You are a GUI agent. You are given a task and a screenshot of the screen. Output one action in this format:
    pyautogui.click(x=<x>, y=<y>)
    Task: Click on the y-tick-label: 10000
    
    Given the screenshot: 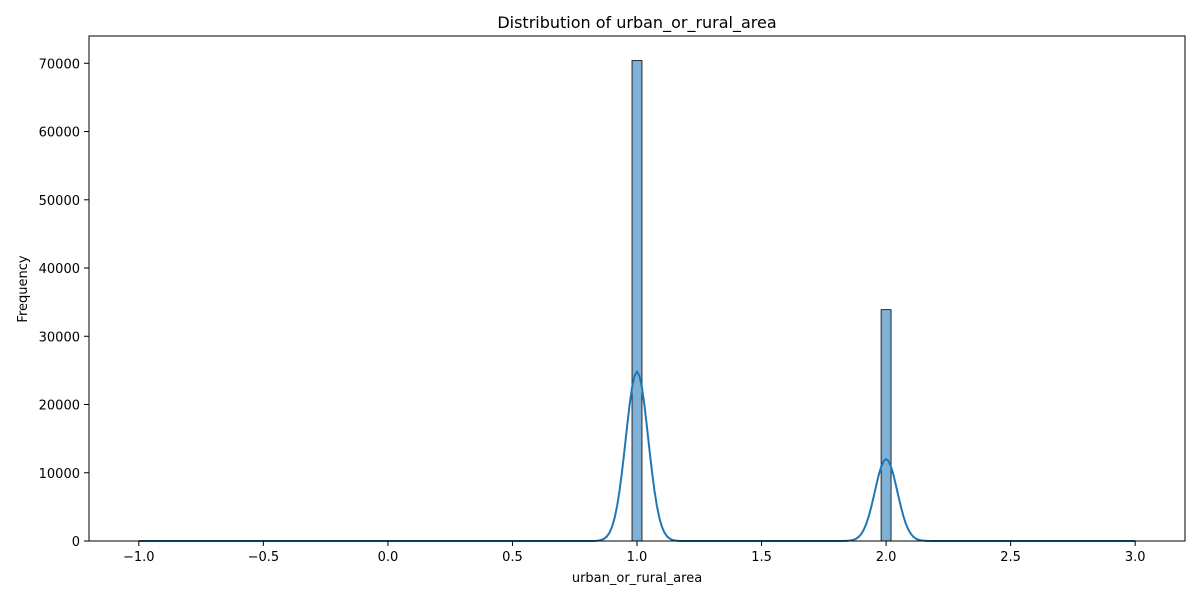 What is the action you would take?
    pyautogui.click(x=59, y=474)
    